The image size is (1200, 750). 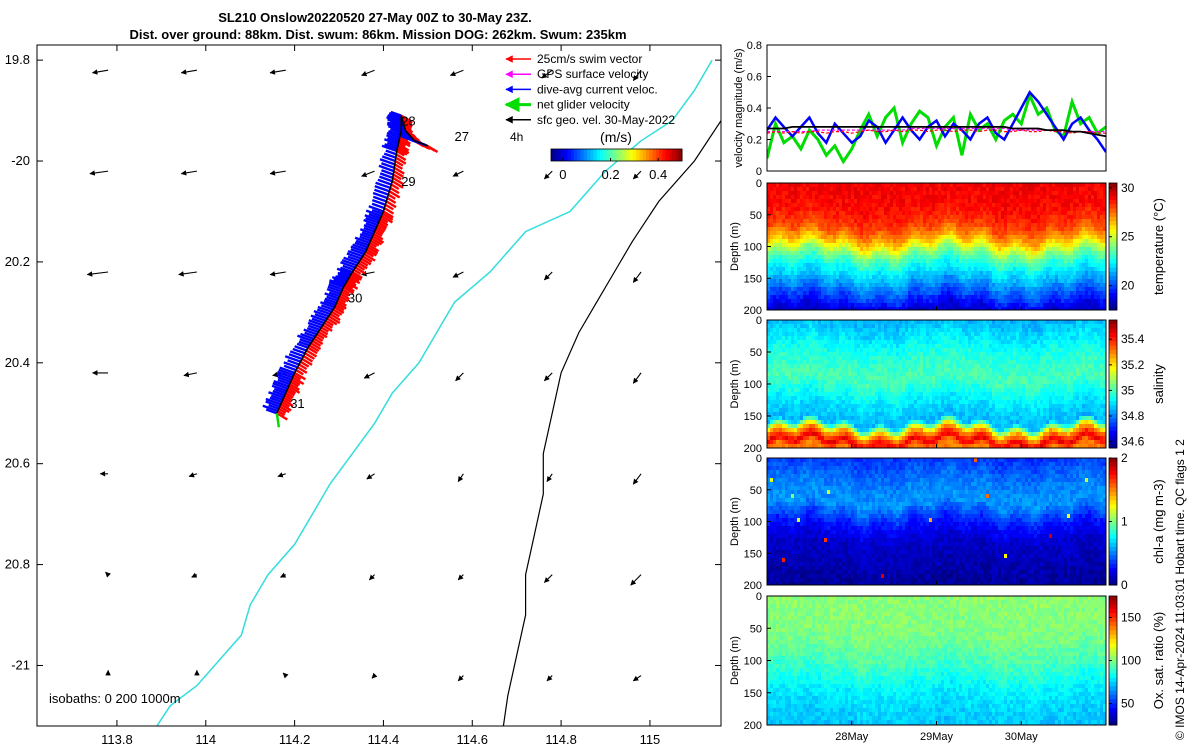 What do you see at coordinates (592, 155) in the screenshot?
I see `colorbar-swatch` at bounding box center [592, 155].